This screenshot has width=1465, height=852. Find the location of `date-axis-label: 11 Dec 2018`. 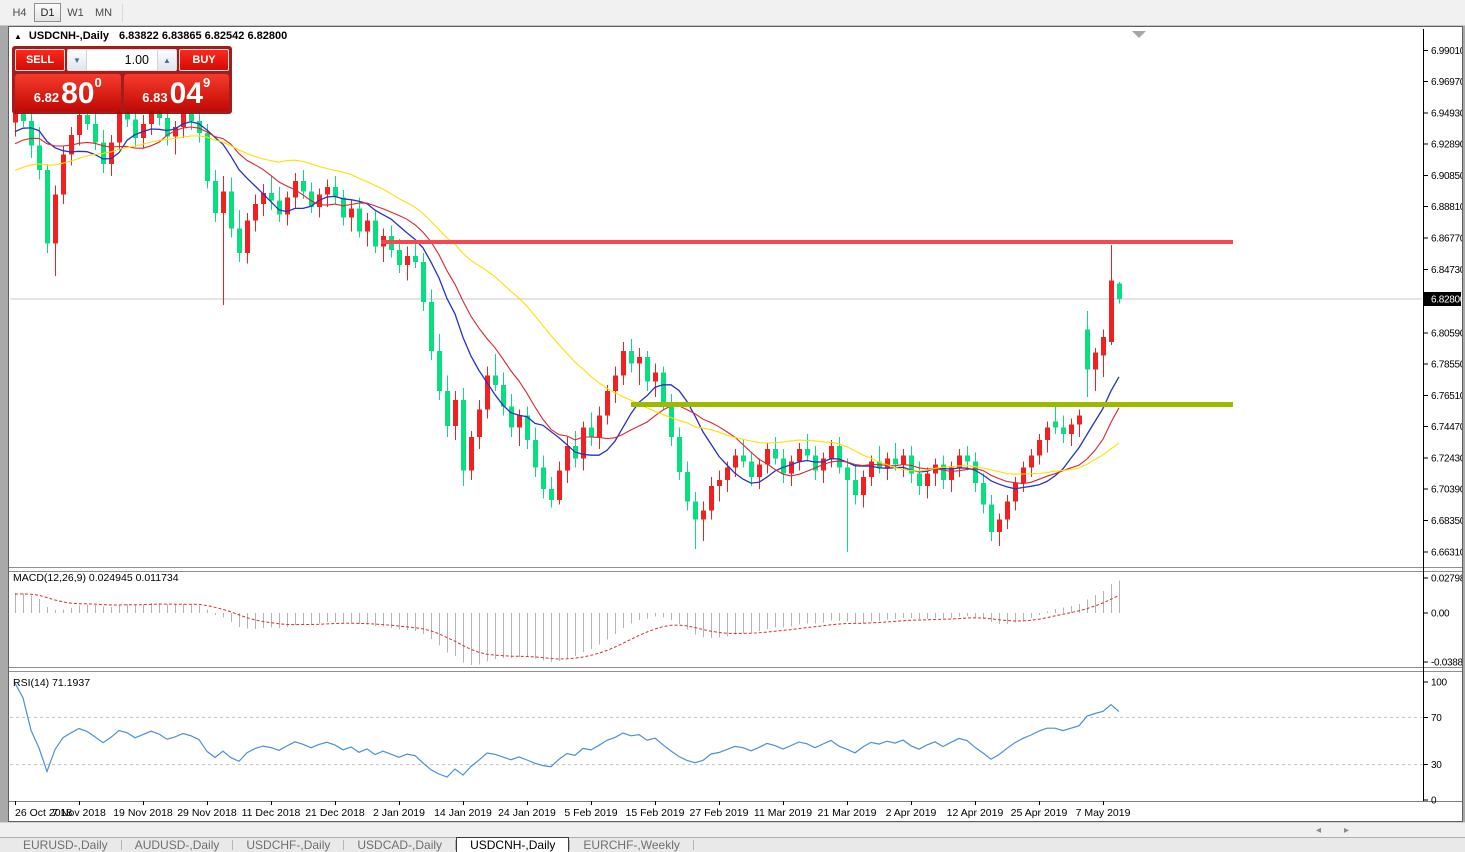

date-axis-label: 11 Dec 2018 is located at coordinates (271, 813).